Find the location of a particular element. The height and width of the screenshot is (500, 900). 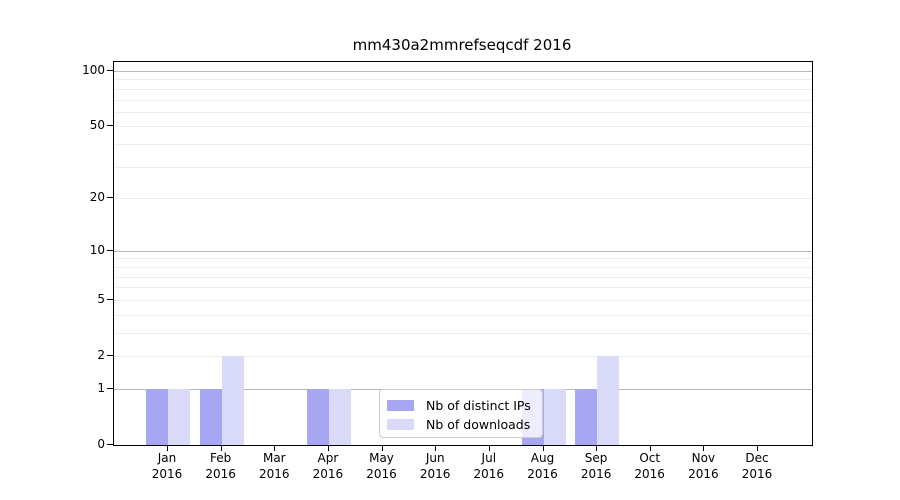

chart-title: mm430a2mmrefseqcdf 2016 is located at coordinates (462, 45).